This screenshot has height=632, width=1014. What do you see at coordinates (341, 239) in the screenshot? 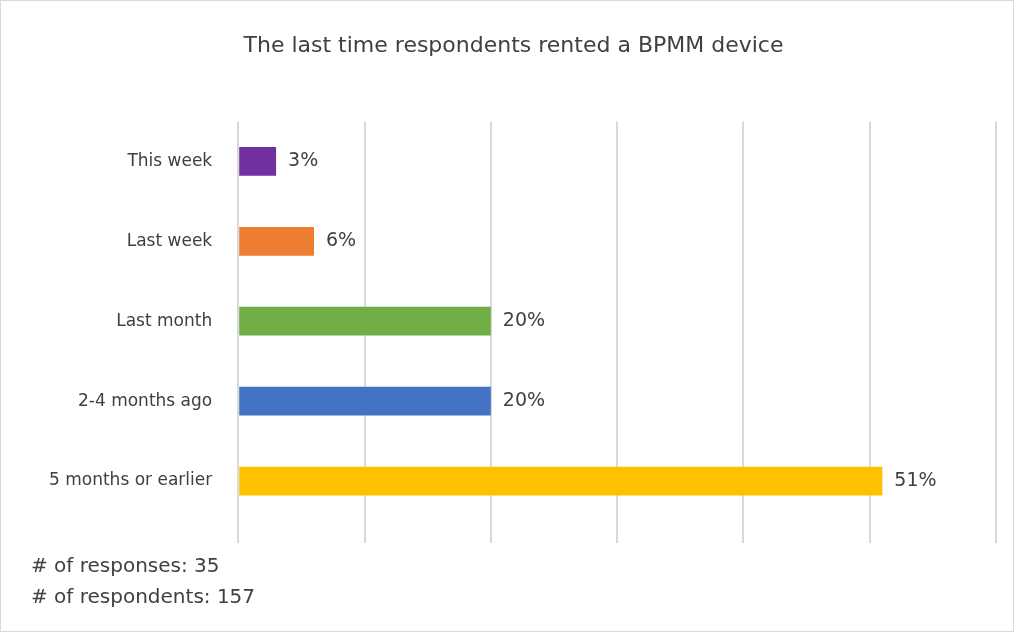
I see `data-label: 6%` at bounding box center [341, 239].